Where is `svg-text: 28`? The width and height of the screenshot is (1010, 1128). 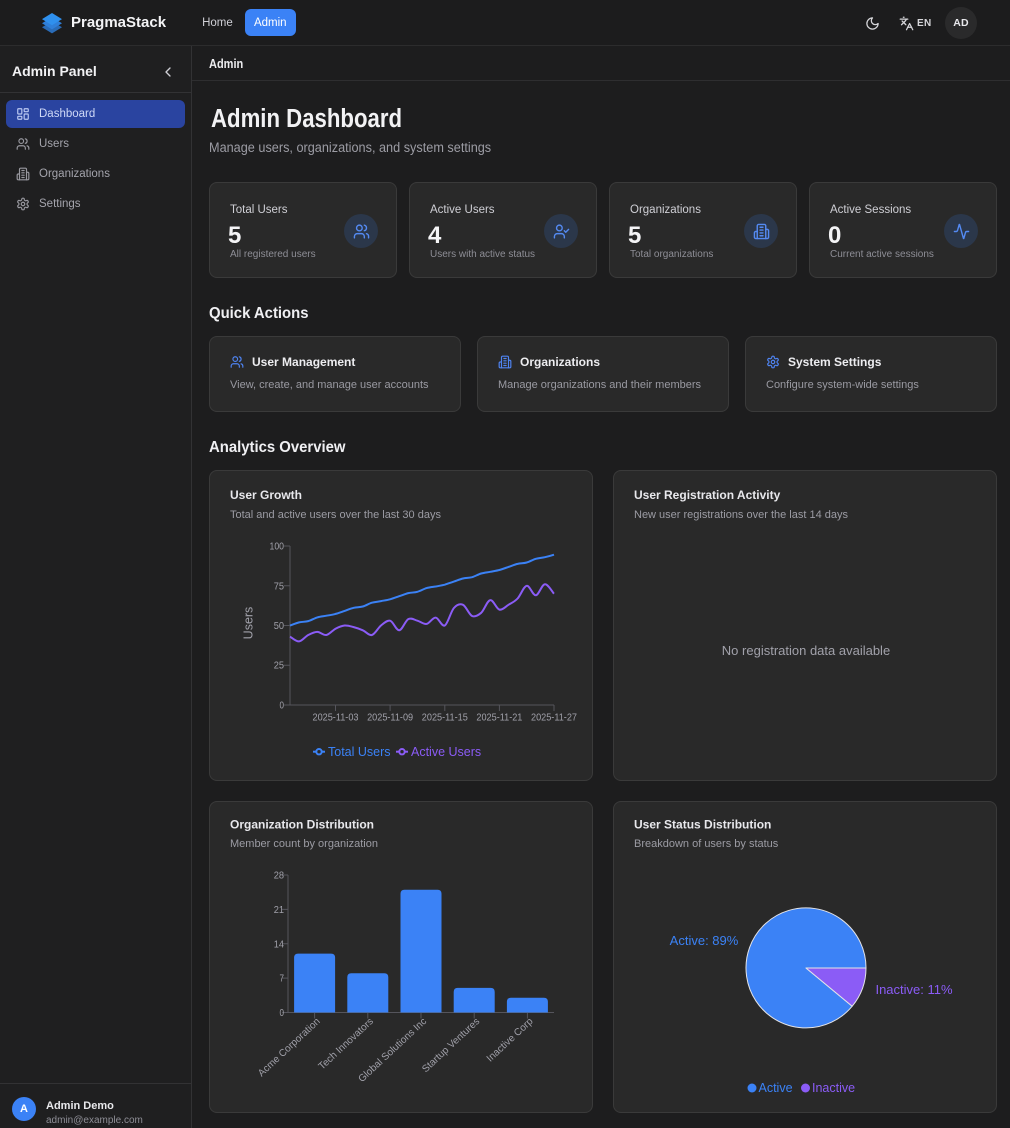
svg-text: 28 is located at coordinates (279, 876).